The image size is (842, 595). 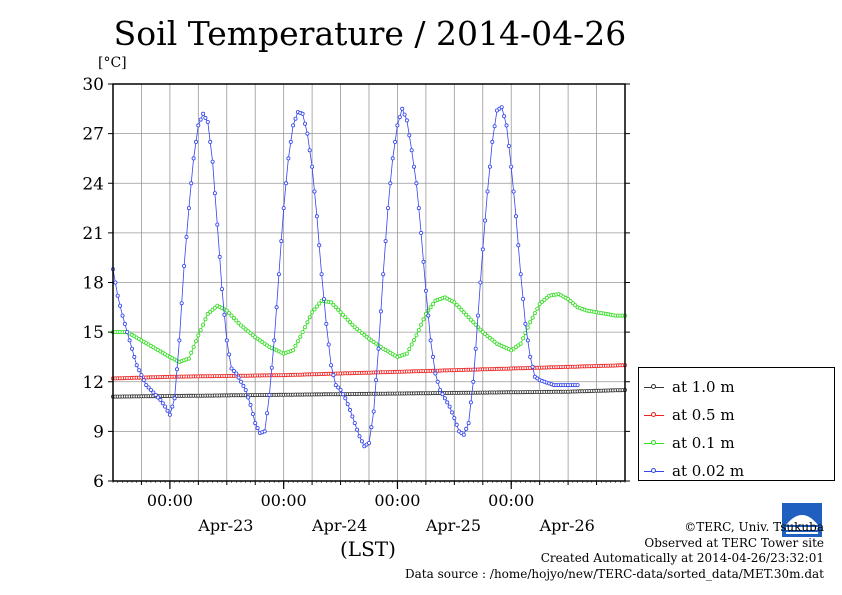 I want to click on y-tick-label: 21, so click(x=93, y=234).